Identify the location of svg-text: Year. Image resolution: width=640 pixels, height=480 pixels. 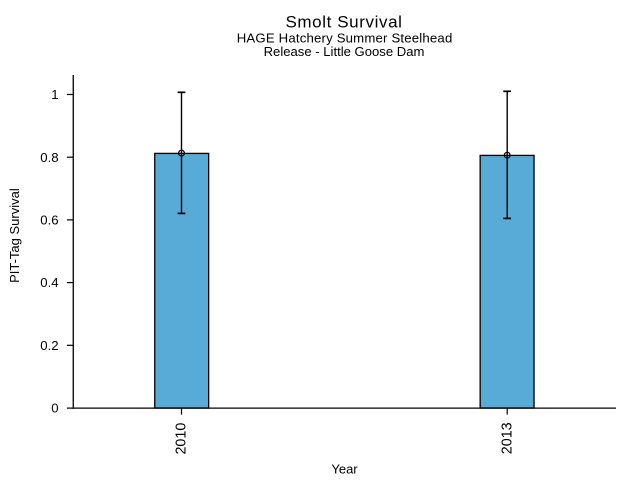
(344, 469).